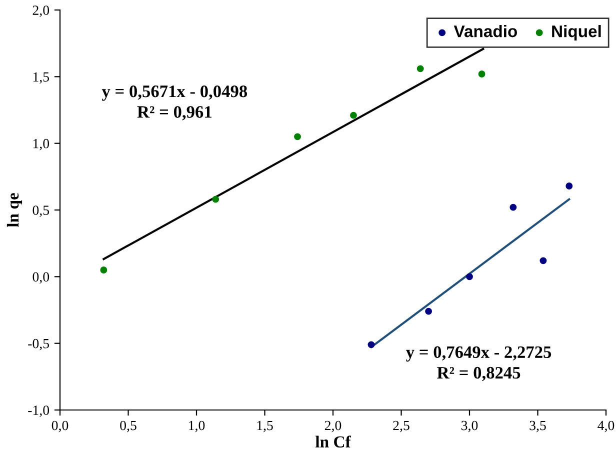  I want to click on legend-label: Vanadio, so click(486, 31).